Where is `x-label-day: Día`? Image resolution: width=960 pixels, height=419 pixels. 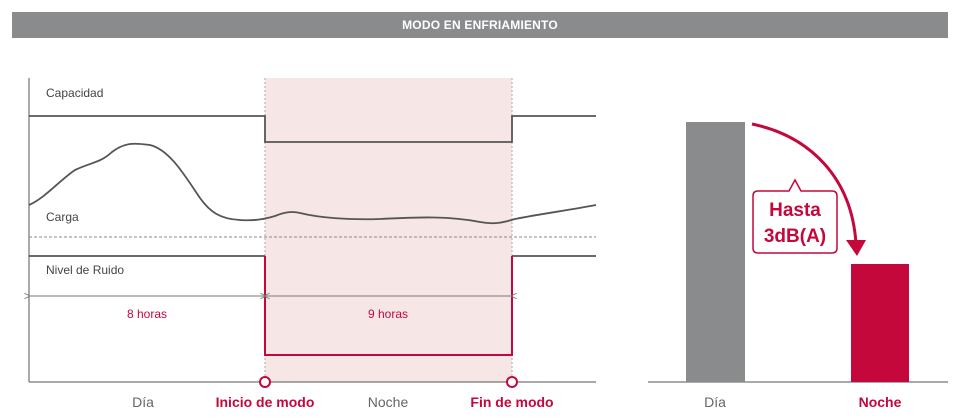
x-label-day: Día is located at coordinates (143, 402).